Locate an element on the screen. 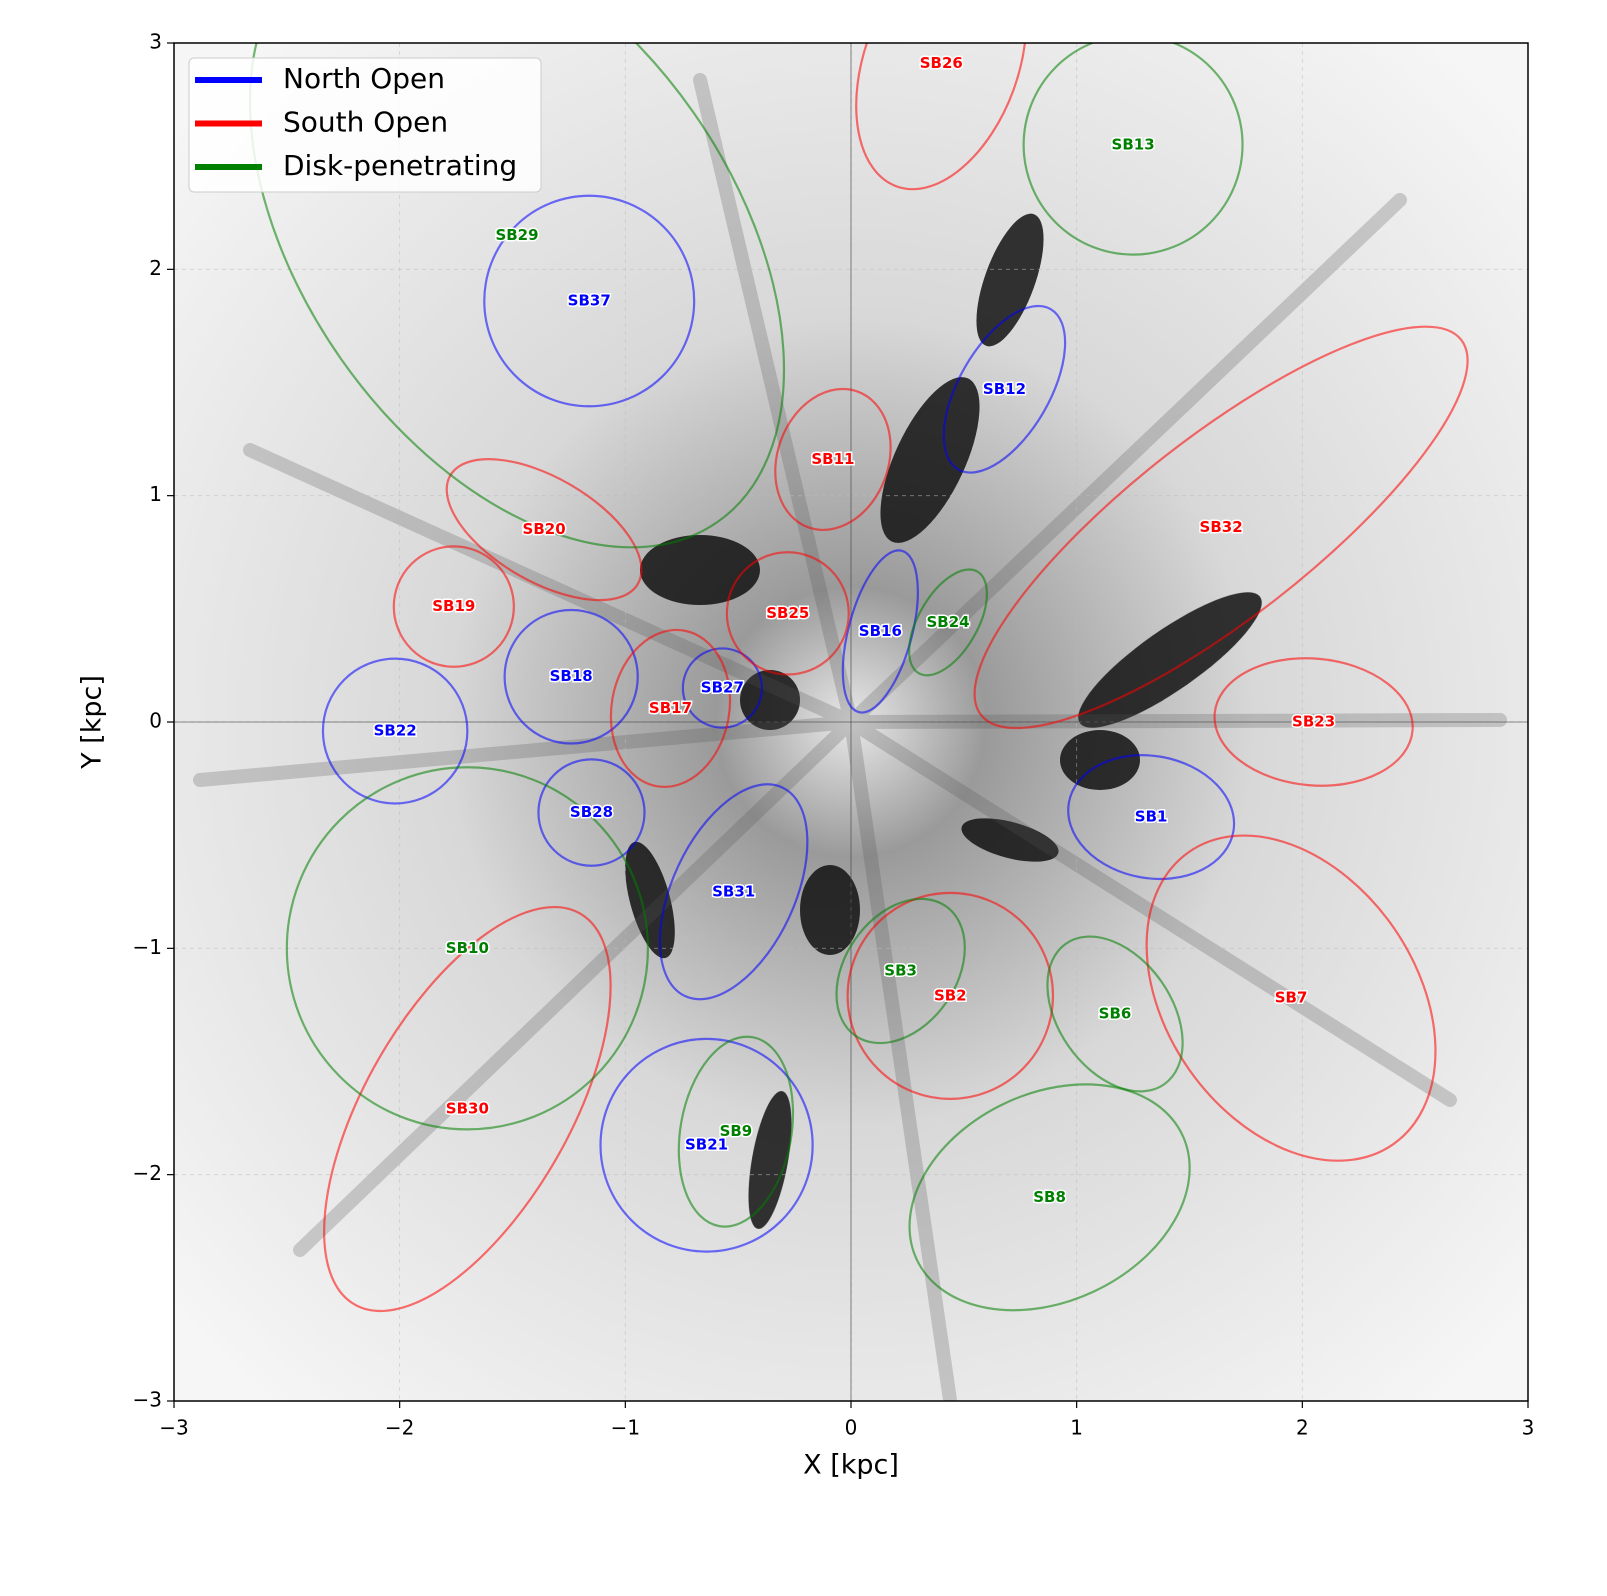  x-tick-label: 0 is located at coordinates (851, 1428).